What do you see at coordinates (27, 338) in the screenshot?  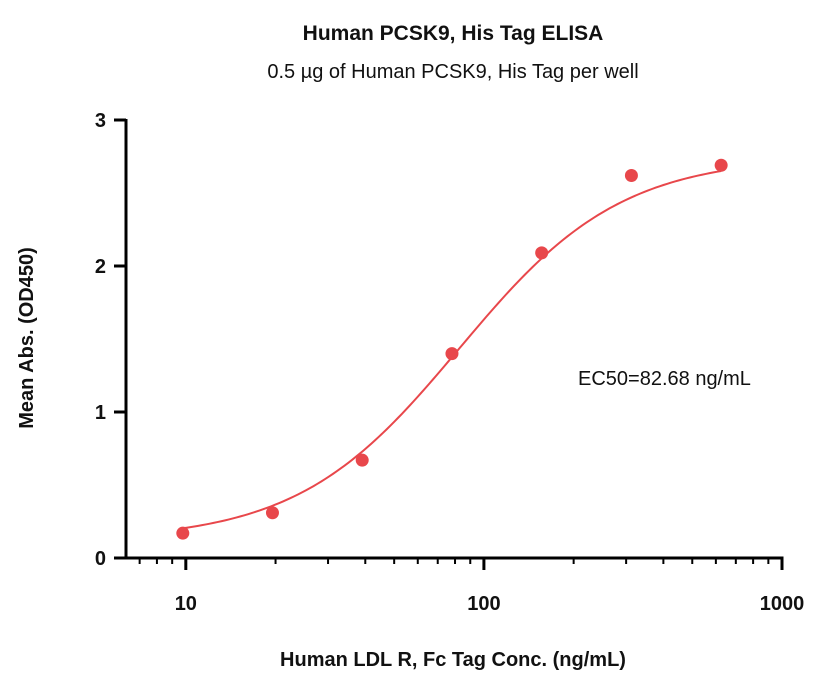 I see `y-axis-label: Mean Abs. (OD450)` at bounding box center [27, 338].